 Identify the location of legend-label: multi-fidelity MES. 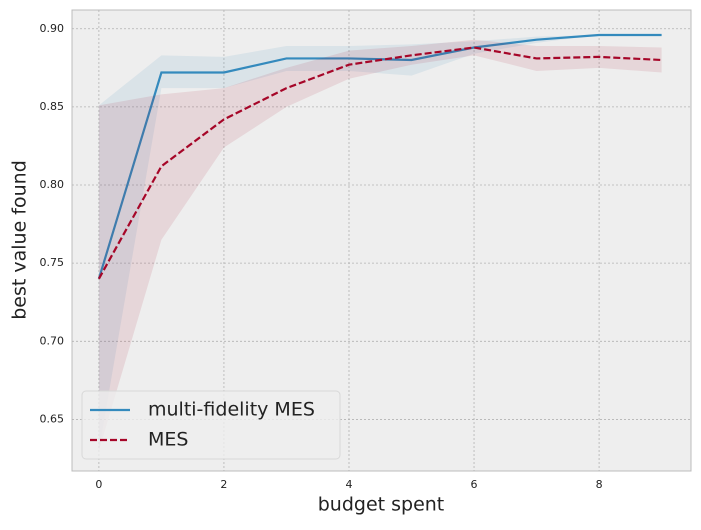
(231, 410).